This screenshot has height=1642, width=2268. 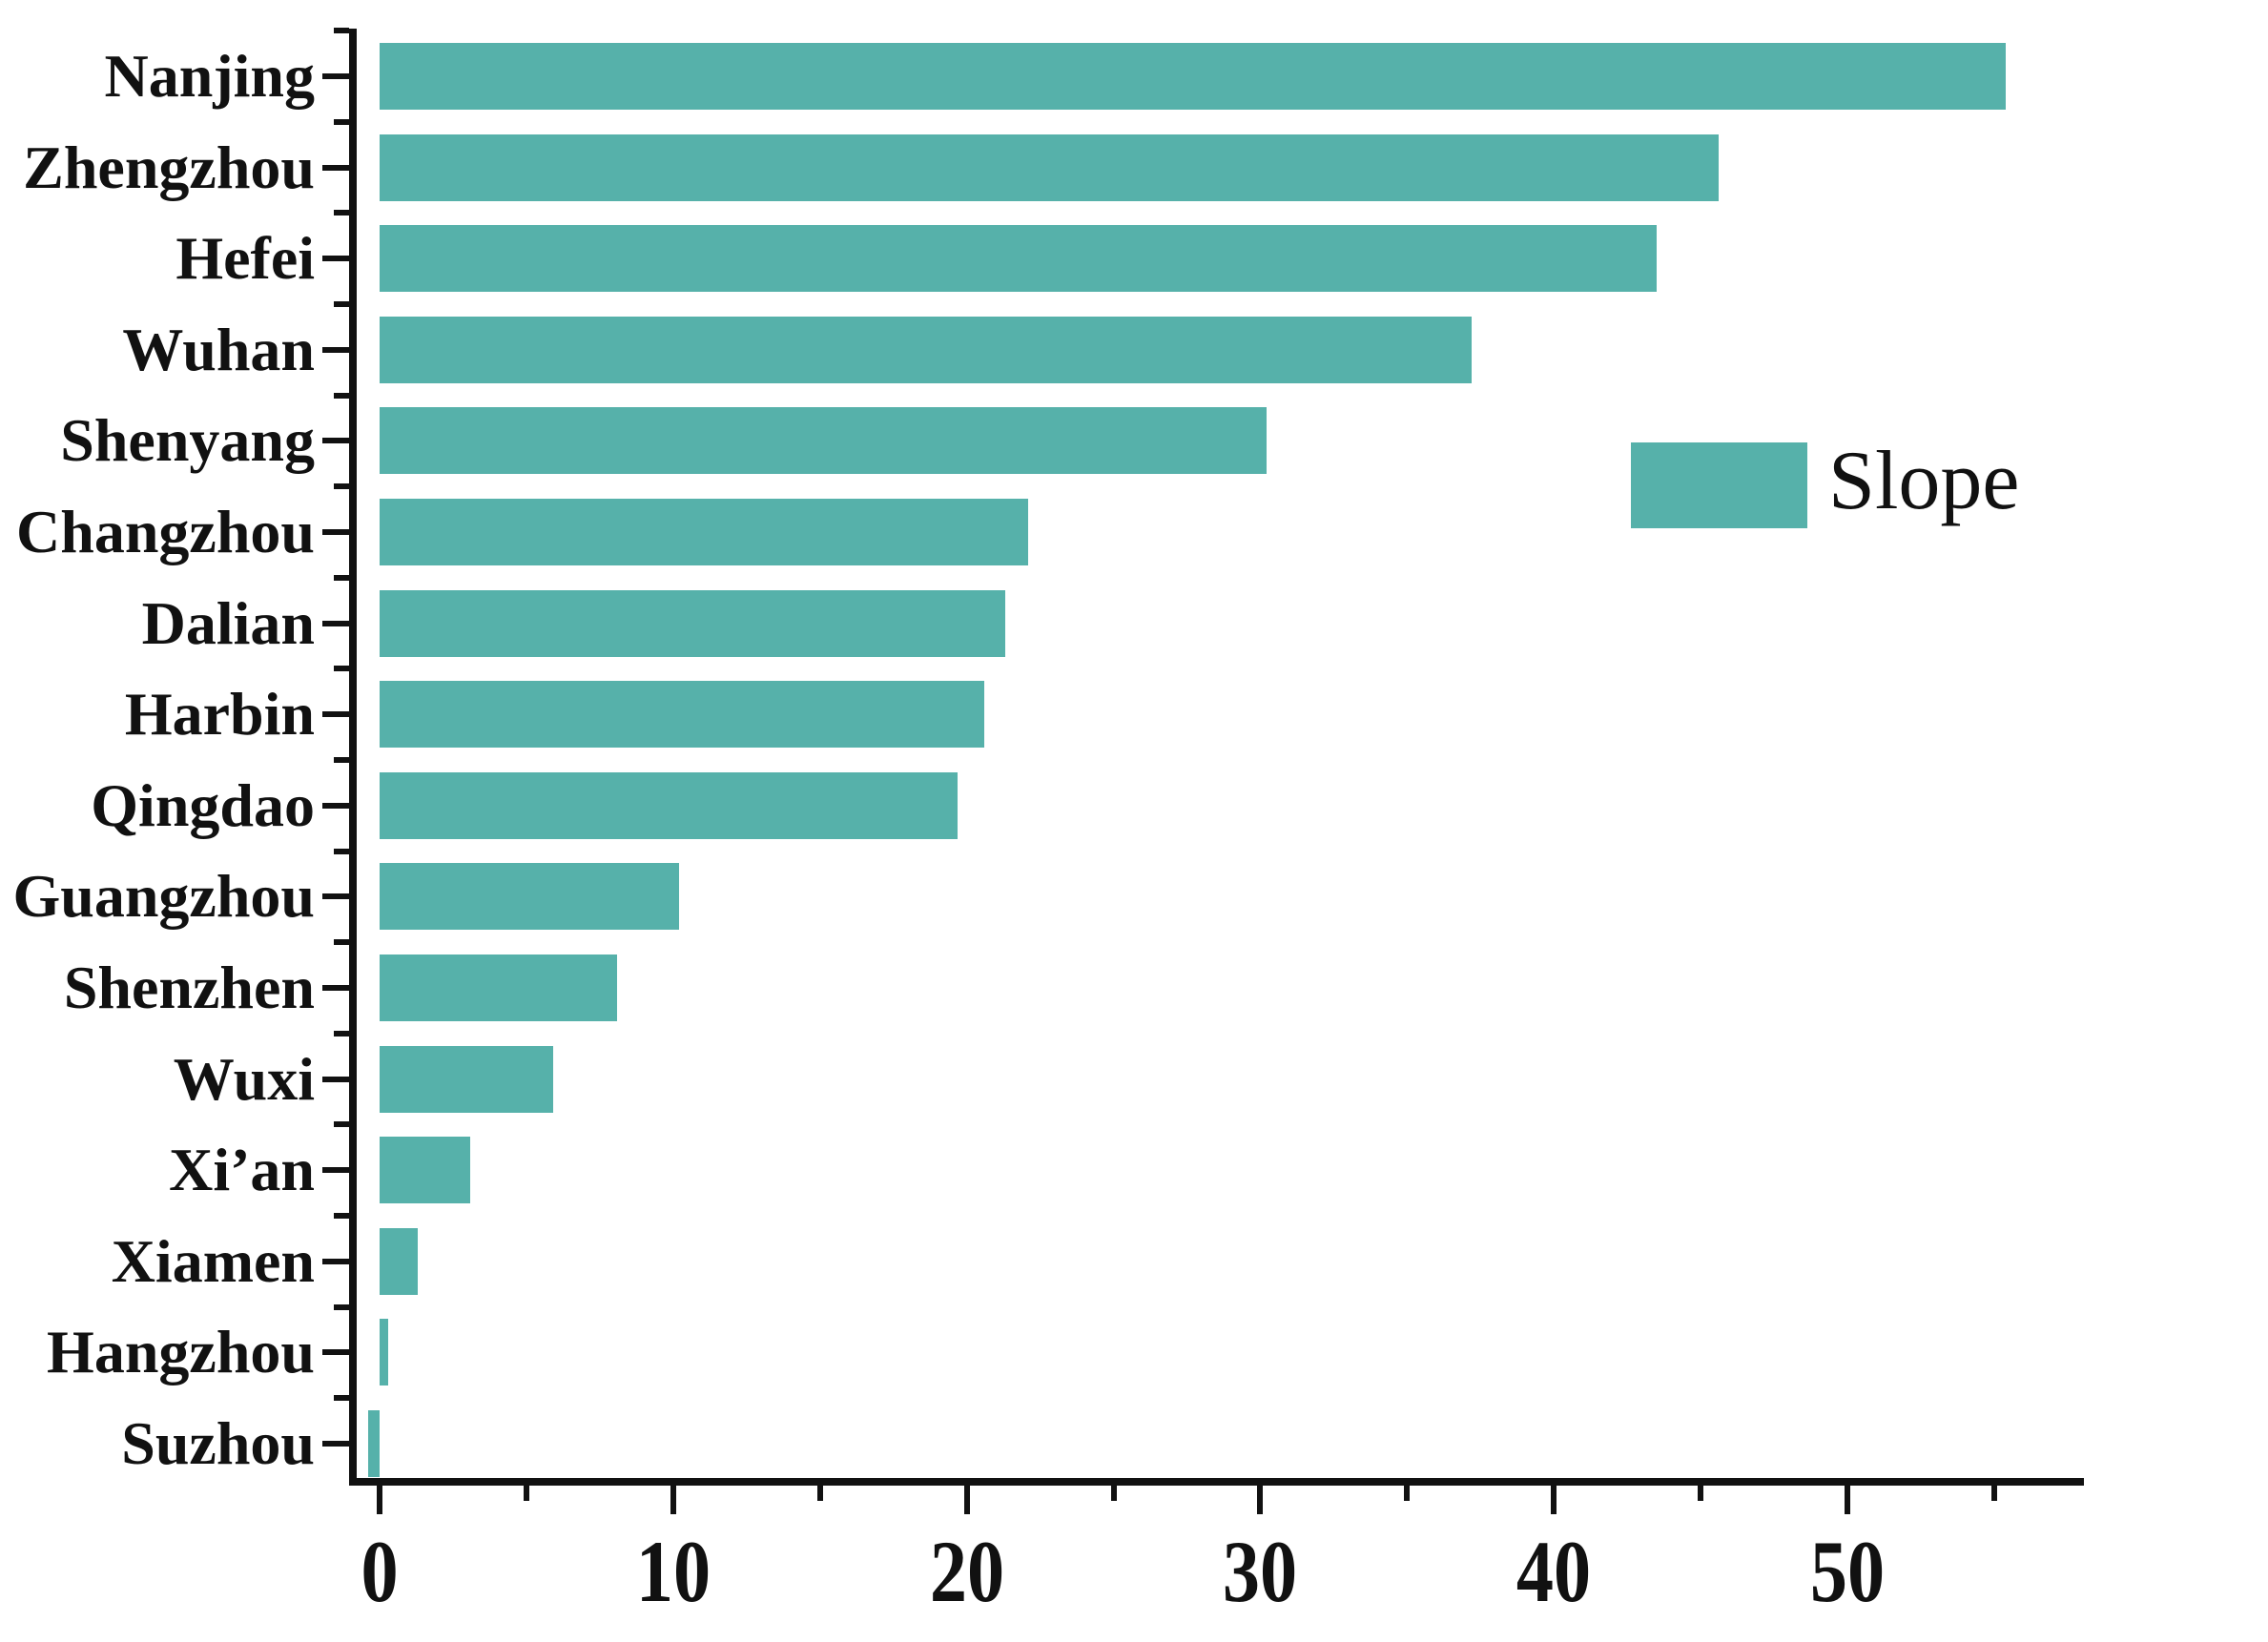 What do you see at coordinates (704, 532) in the screenshot?
I see `bar-changzhou` at bounding box center [704, 532].